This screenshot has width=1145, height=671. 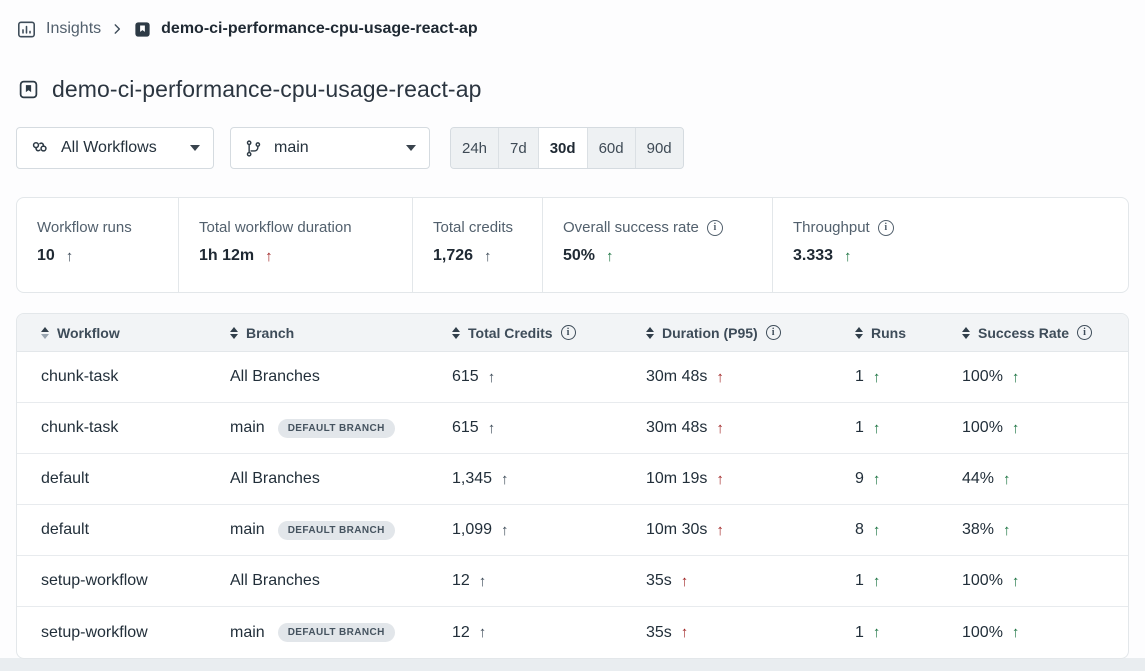 What do you see at coordinates (275, 227) in the screenshot?
I see `metric-label-text: Total workflow duration` at bounding box center [275, 227].